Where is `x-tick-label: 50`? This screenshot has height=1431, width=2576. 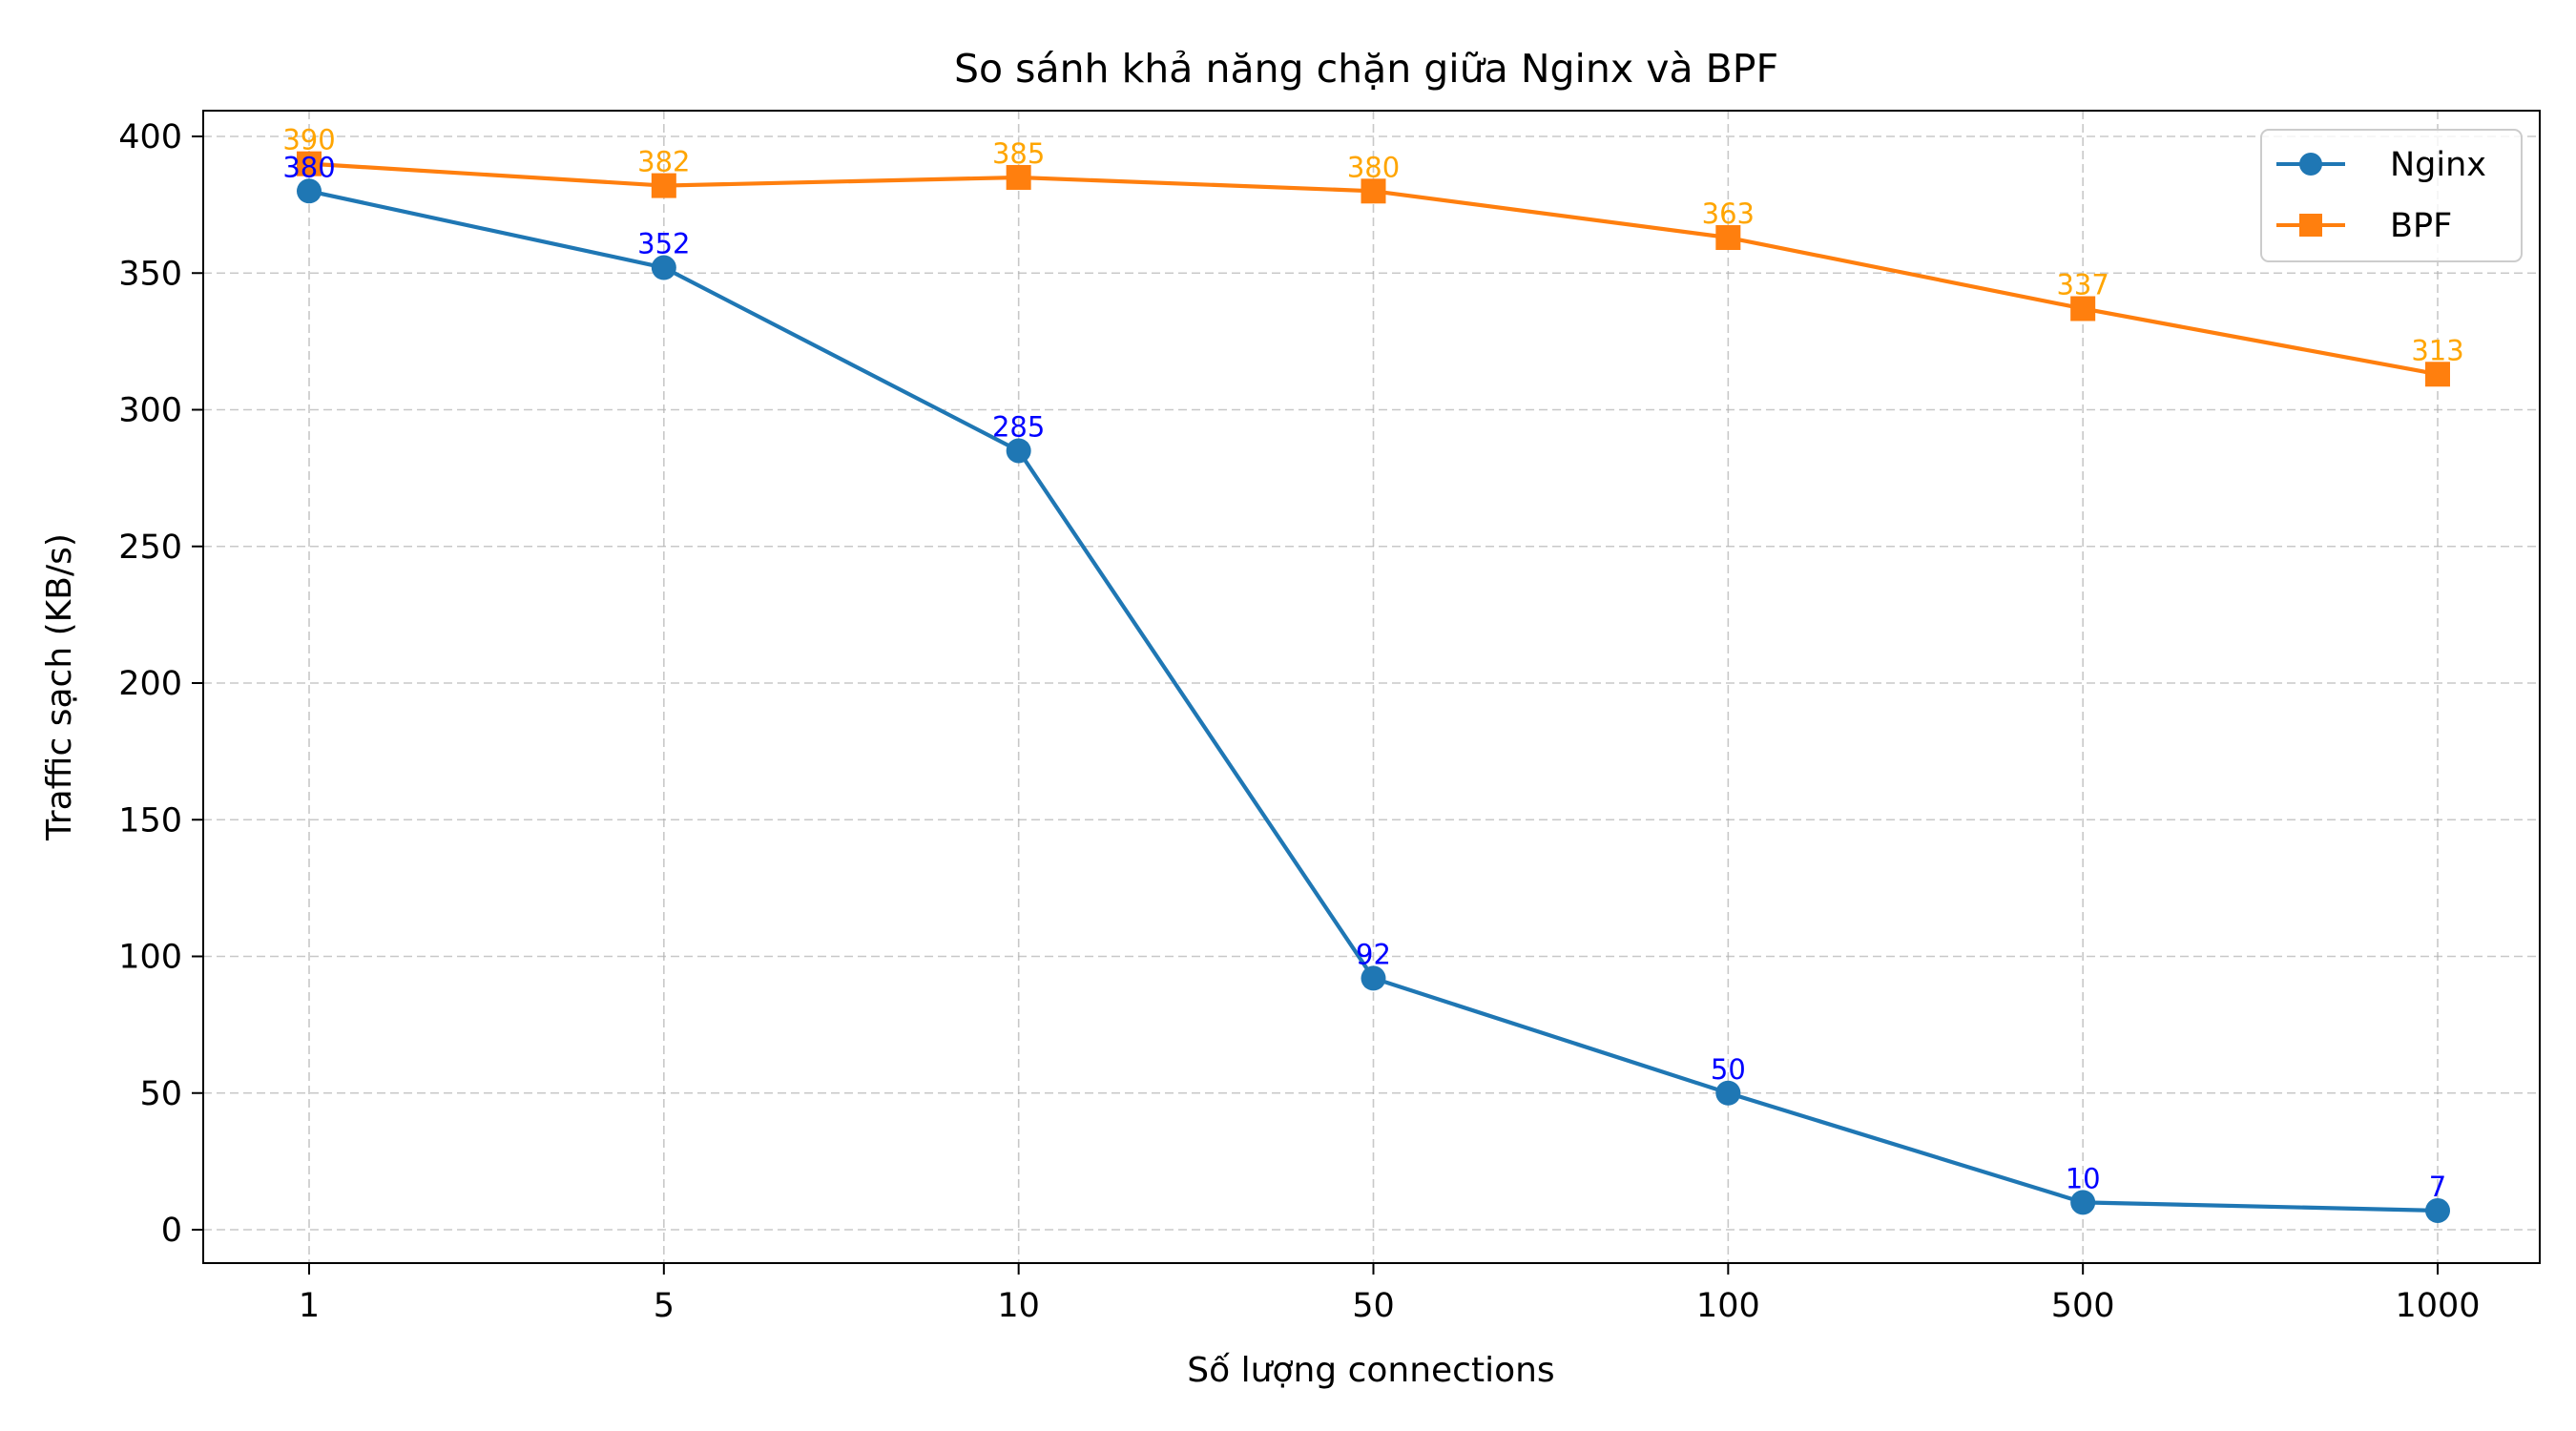
x-tick-label: 50 is located at coordinates (1373, 1306).